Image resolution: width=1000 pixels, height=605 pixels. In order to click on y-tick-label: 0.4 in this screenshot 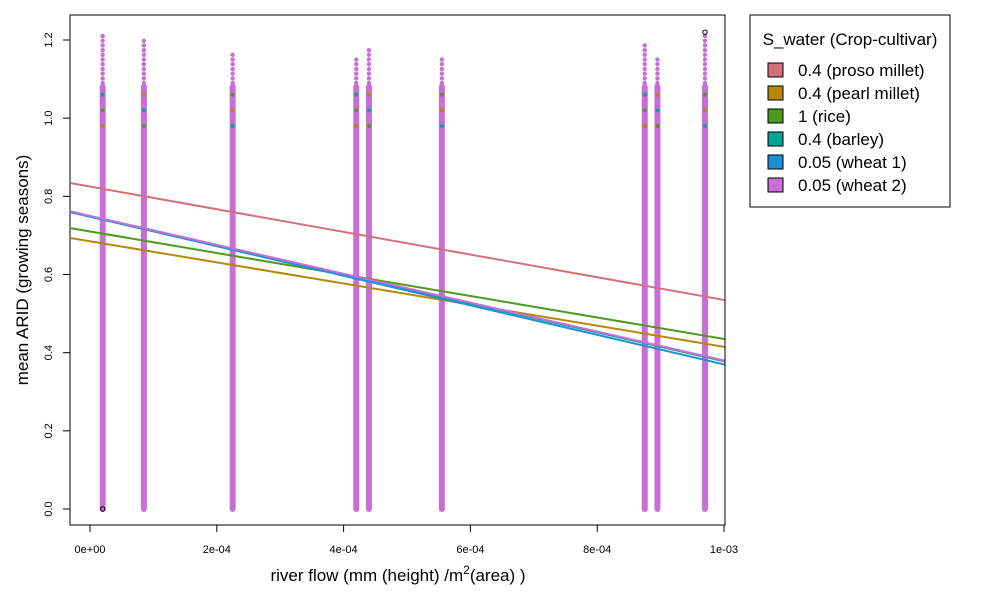, I will do `click(49, 352)`.